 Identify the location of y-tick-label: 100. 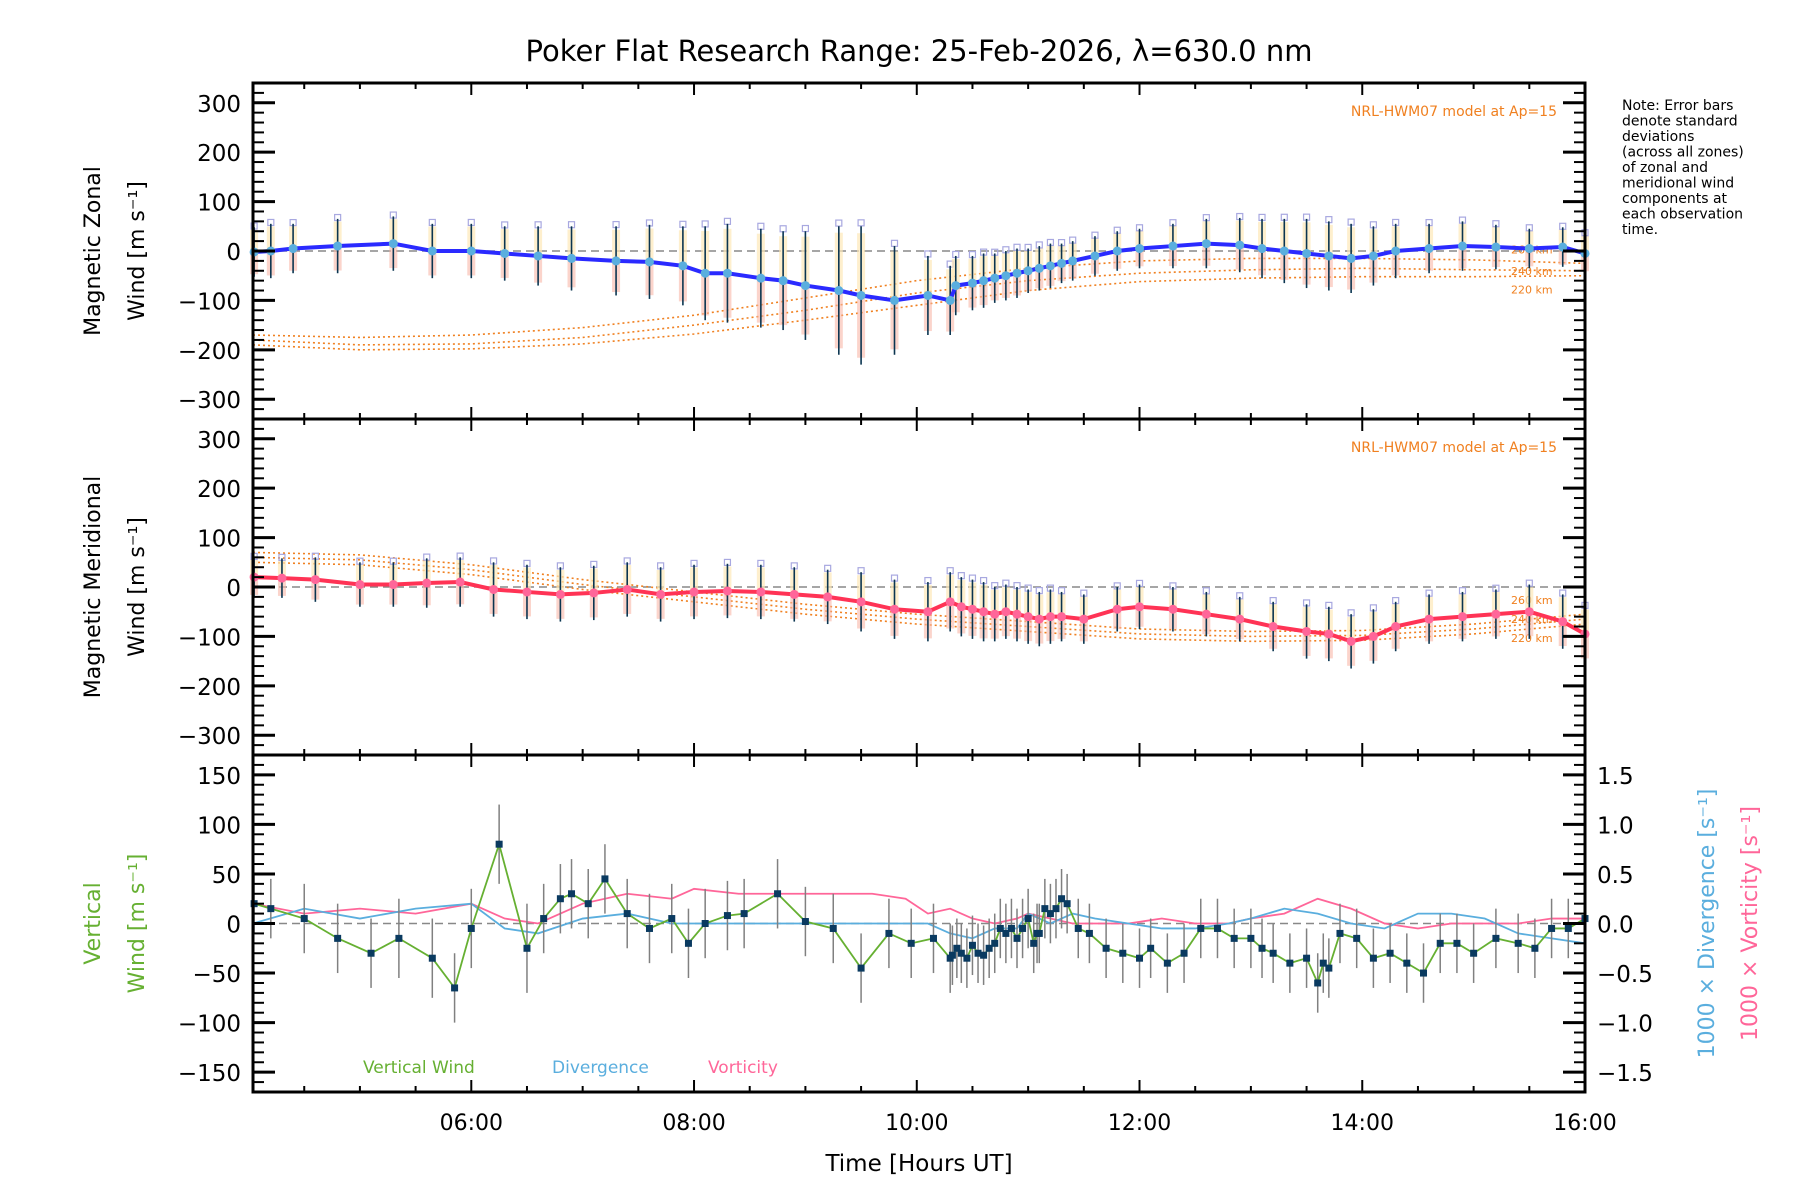
(219, 204).